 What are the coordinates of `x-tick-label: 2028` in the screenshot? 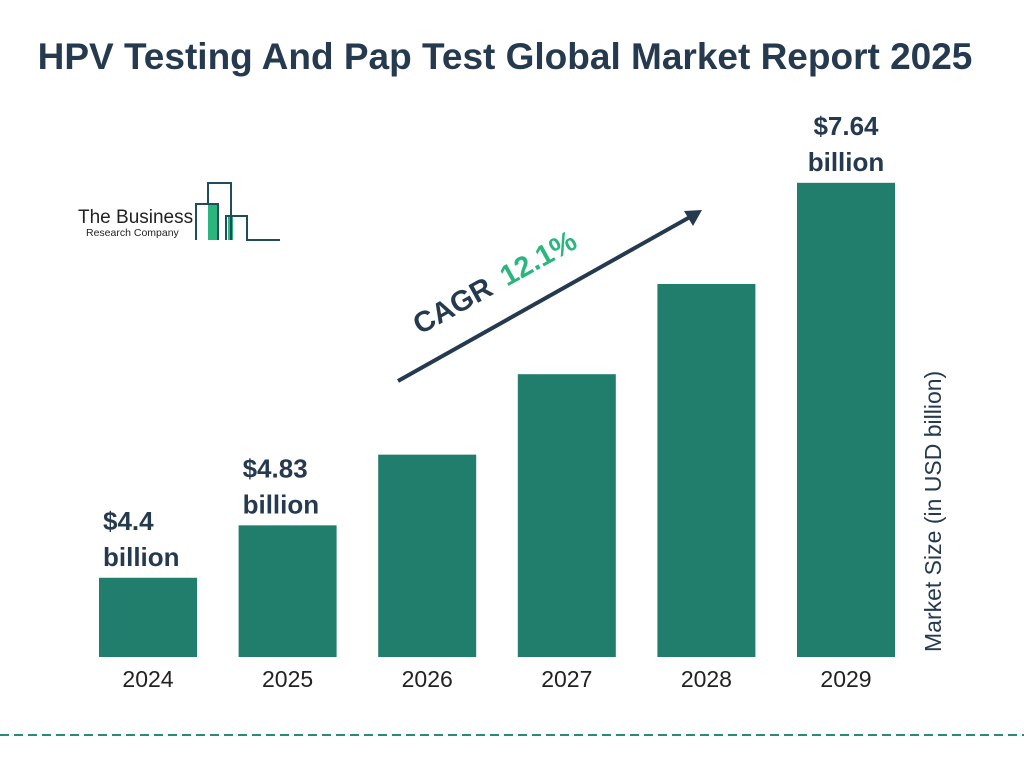 It's located at (706, 679).